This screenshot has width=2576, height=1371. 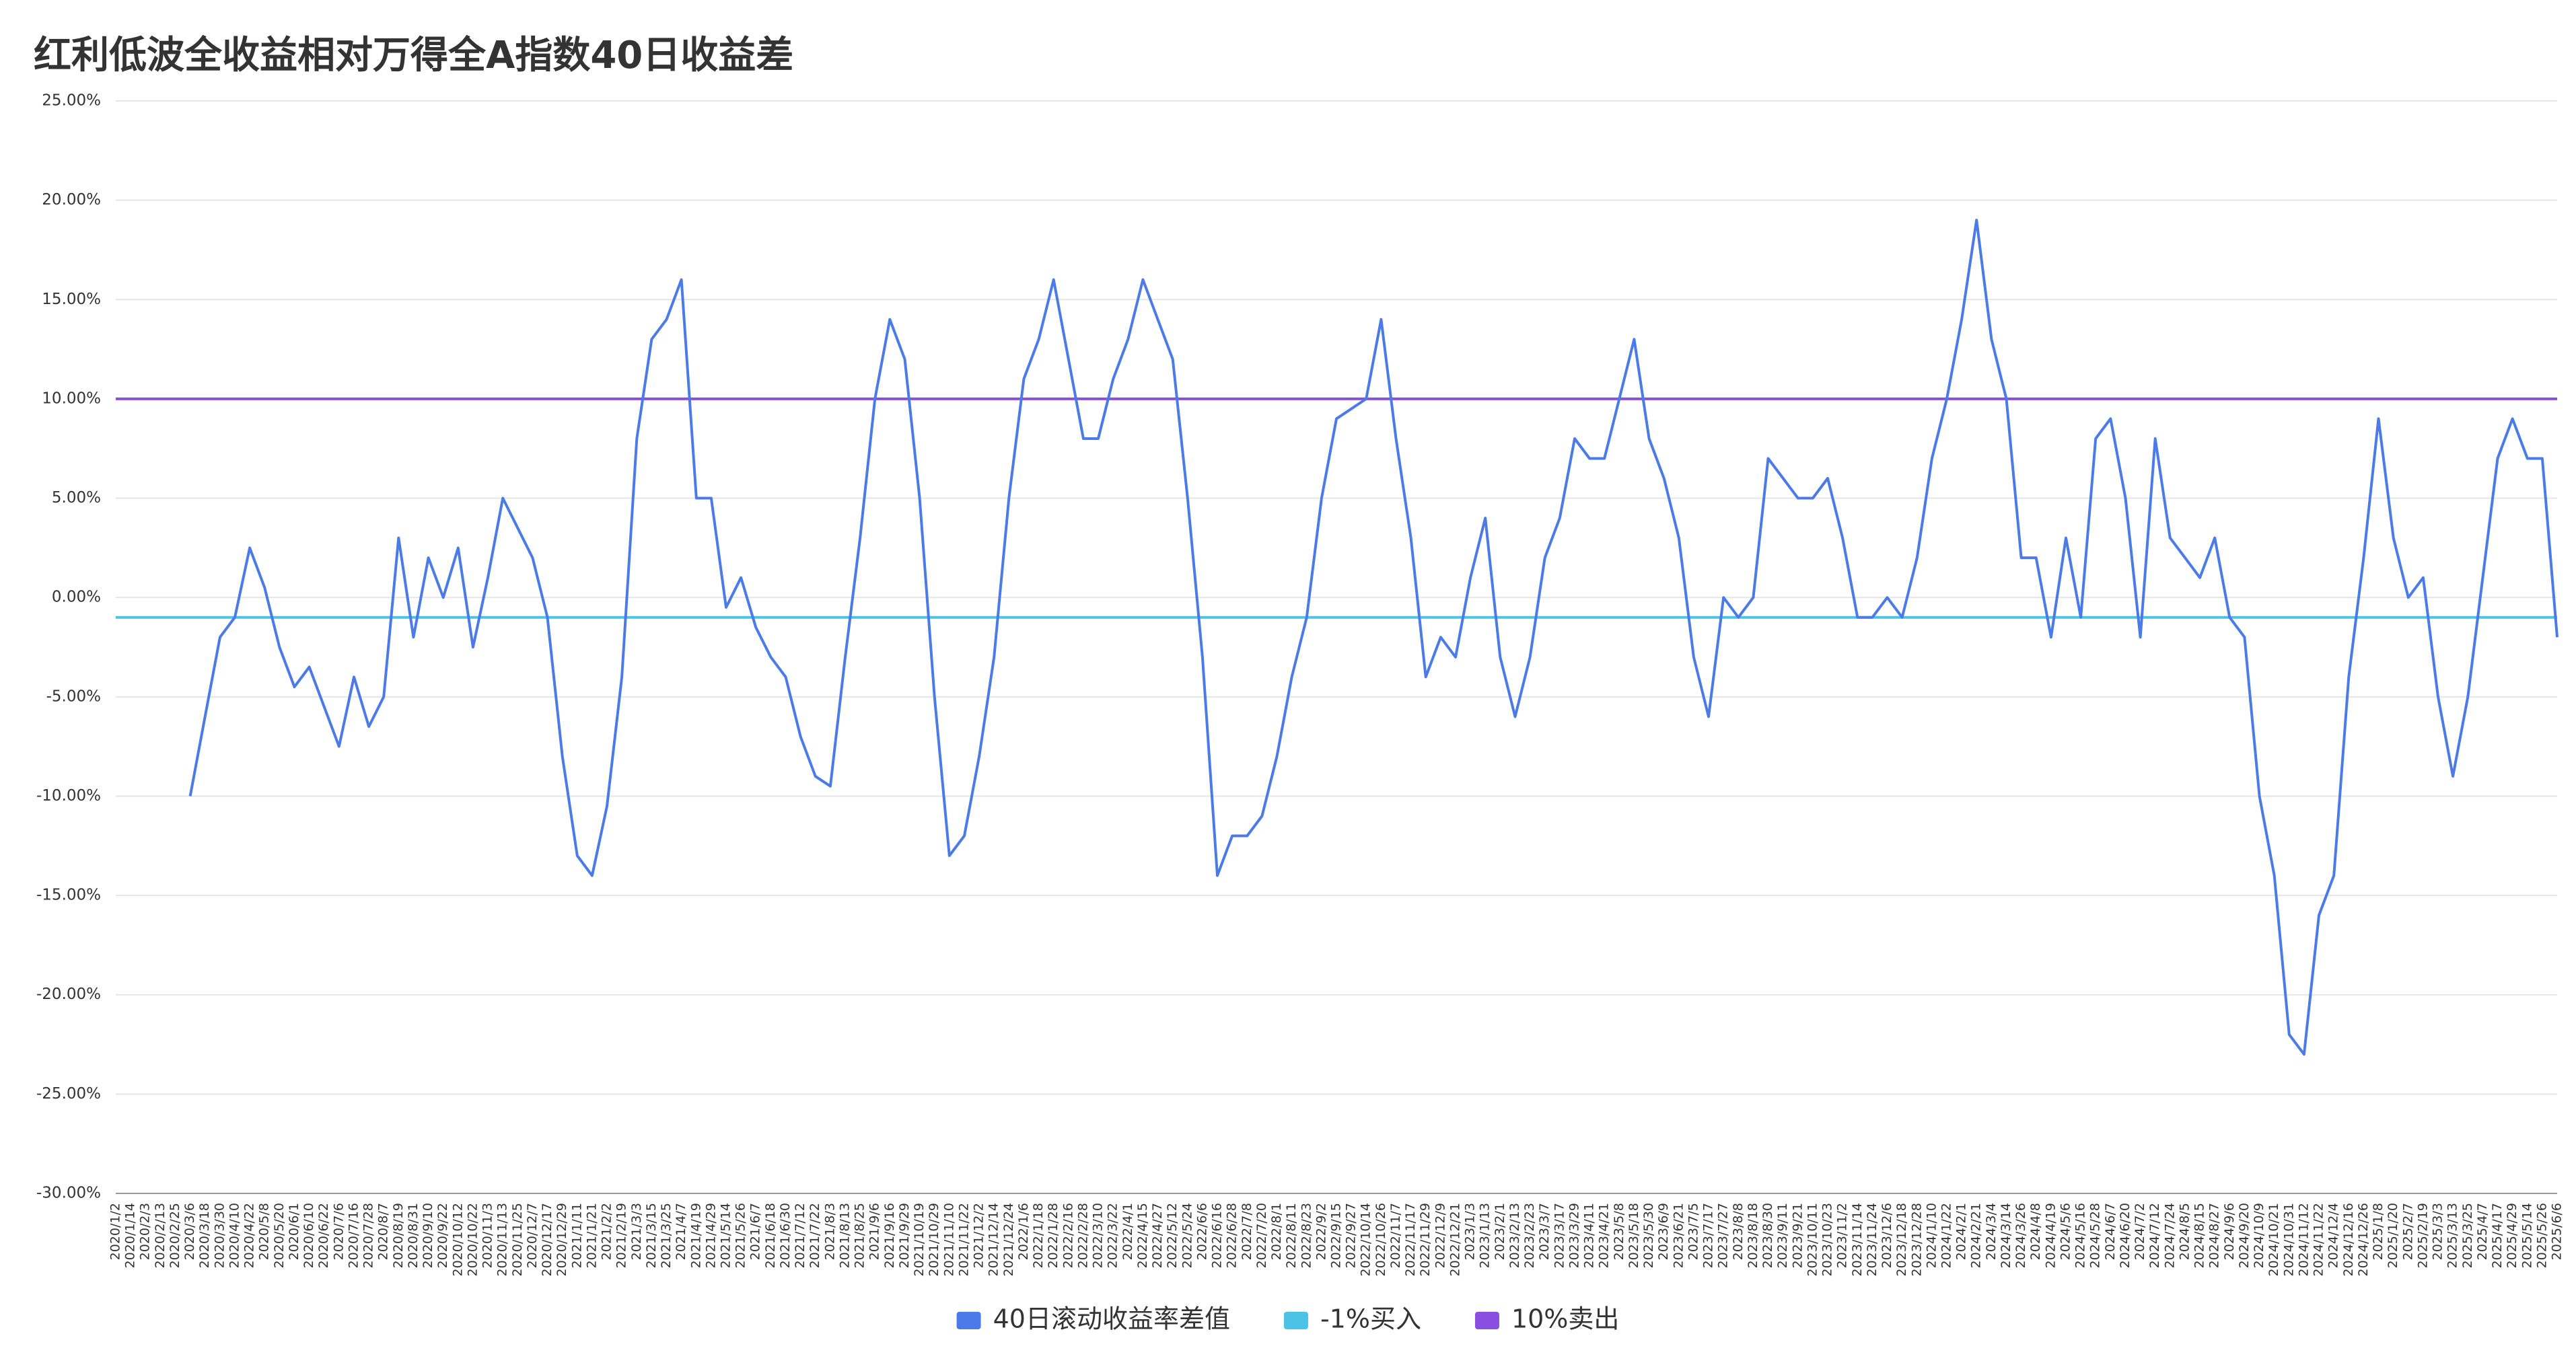 I want to click on x-tick-label: 2020/10/22, so click(x=472, y=1240).